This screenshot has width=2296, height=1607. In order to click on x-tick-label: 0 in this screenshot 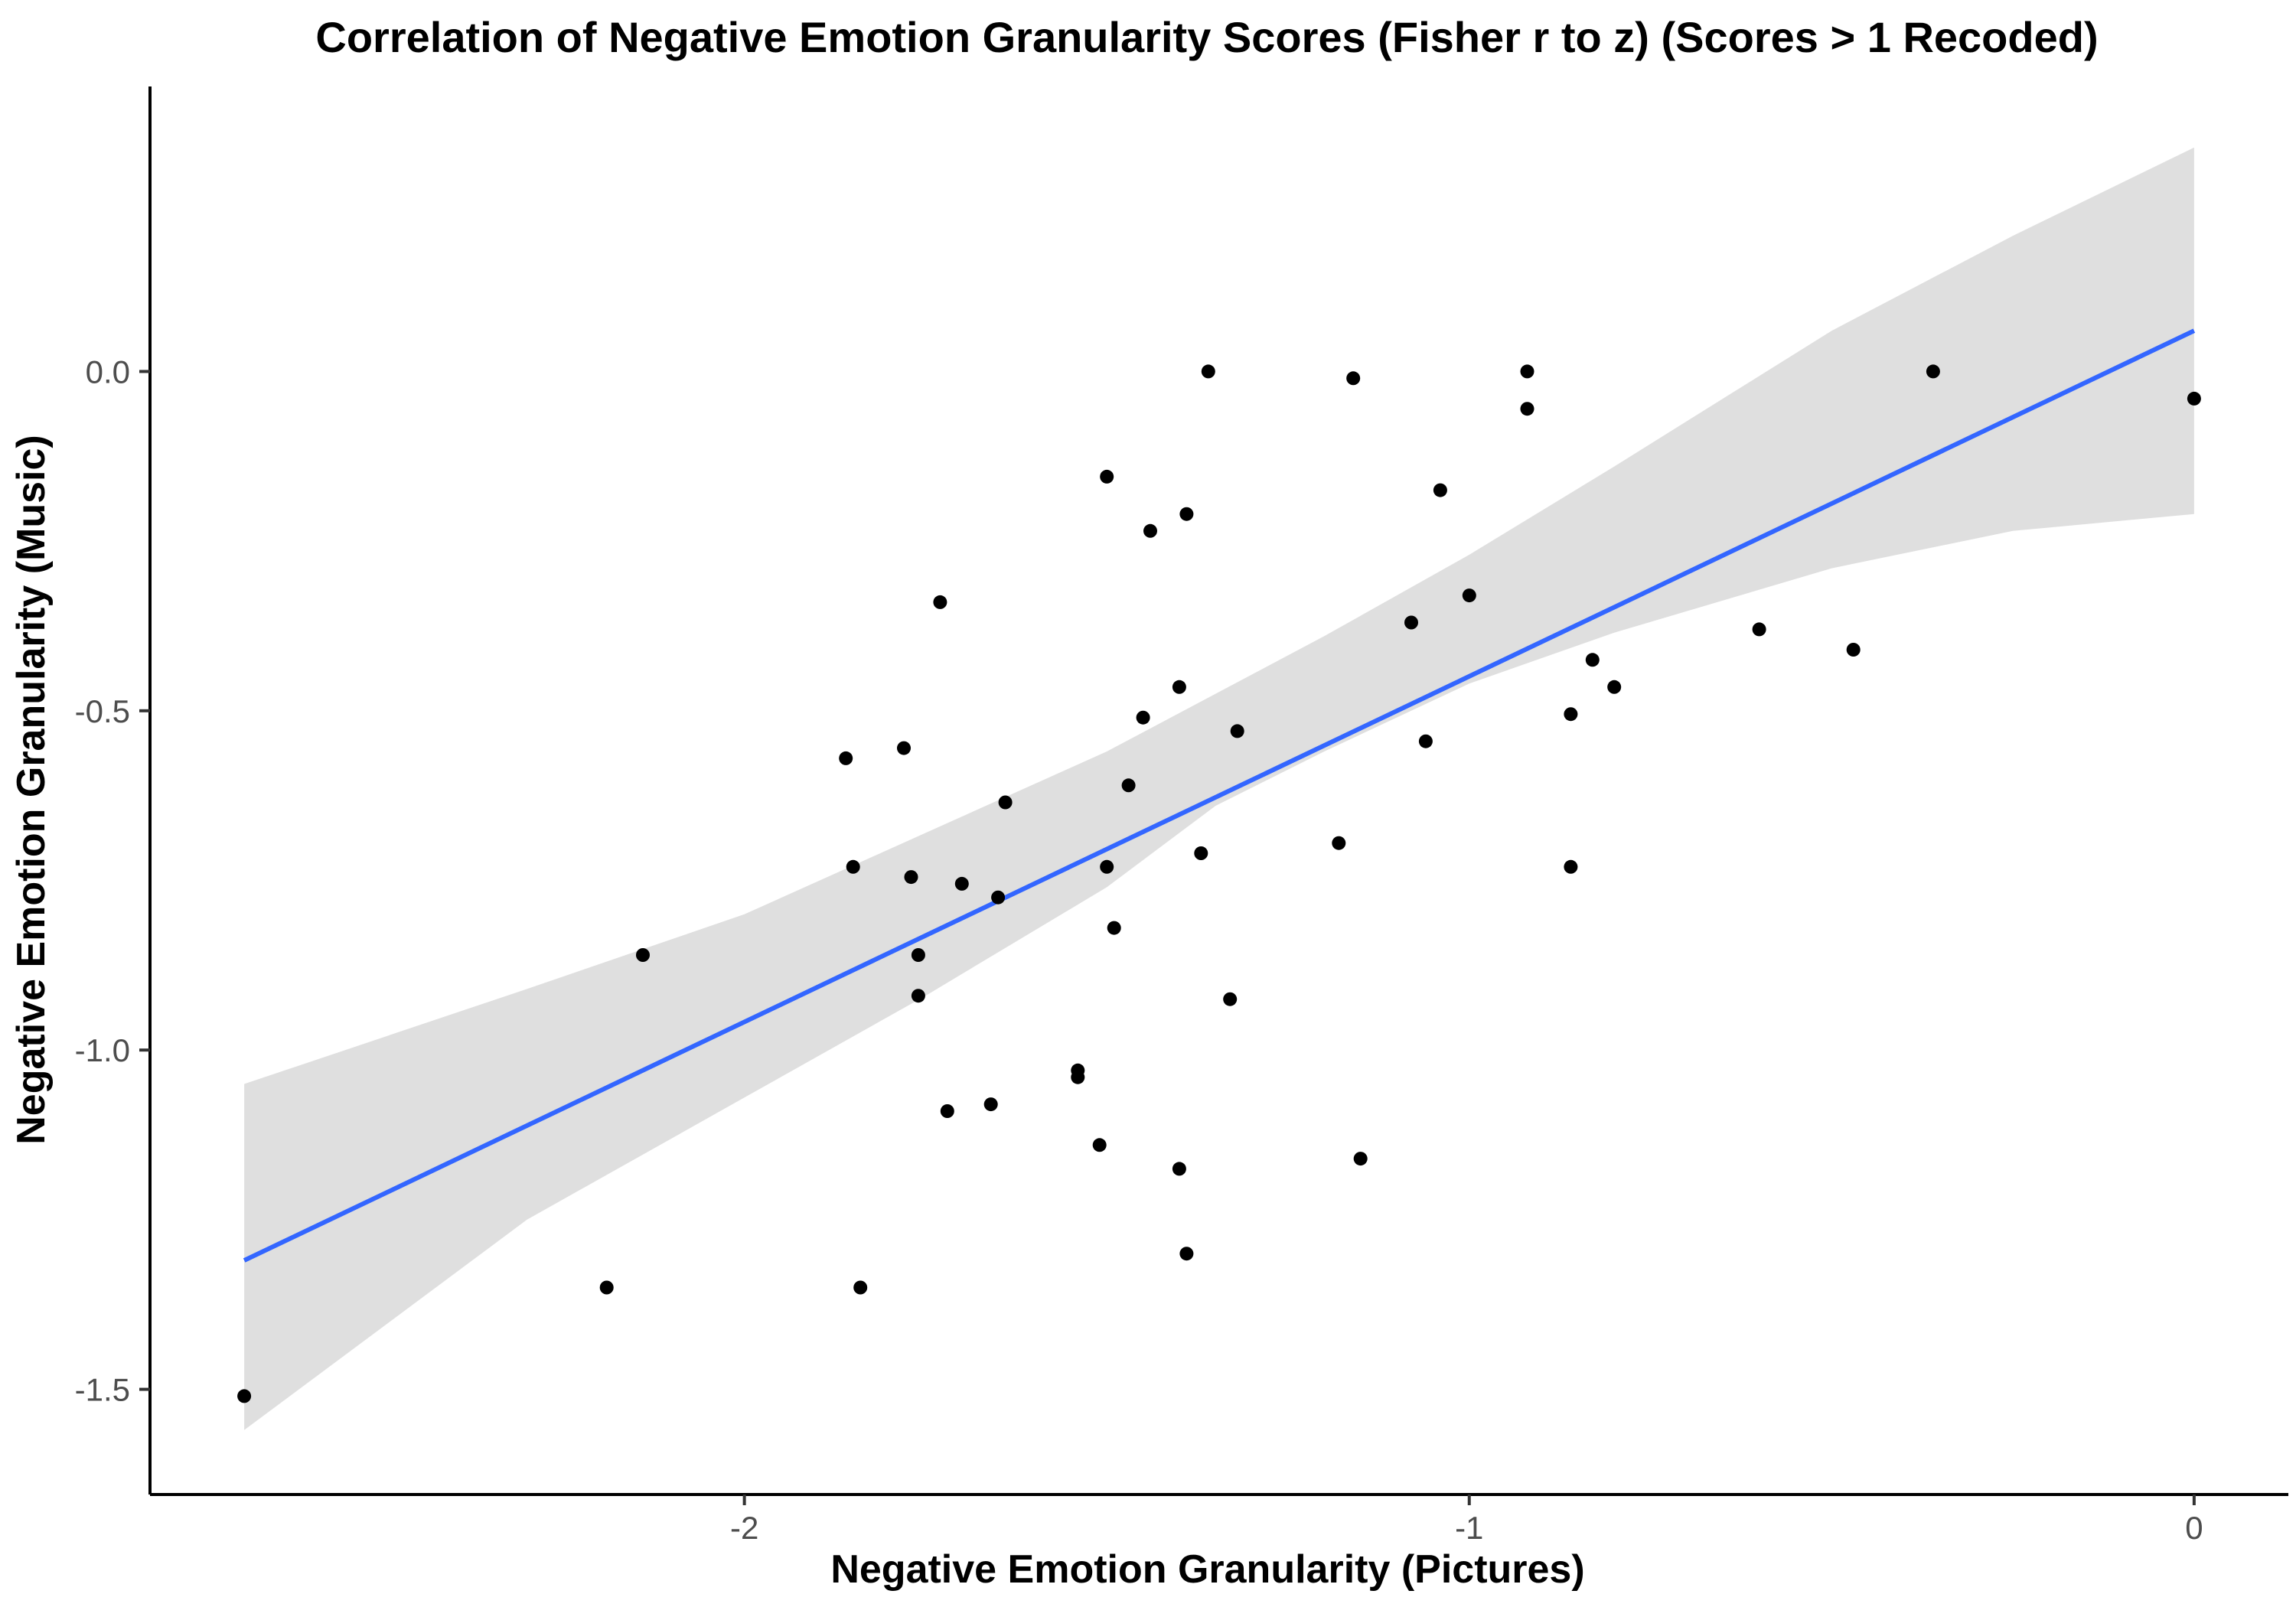, I will do `click(2194, 1528)`.